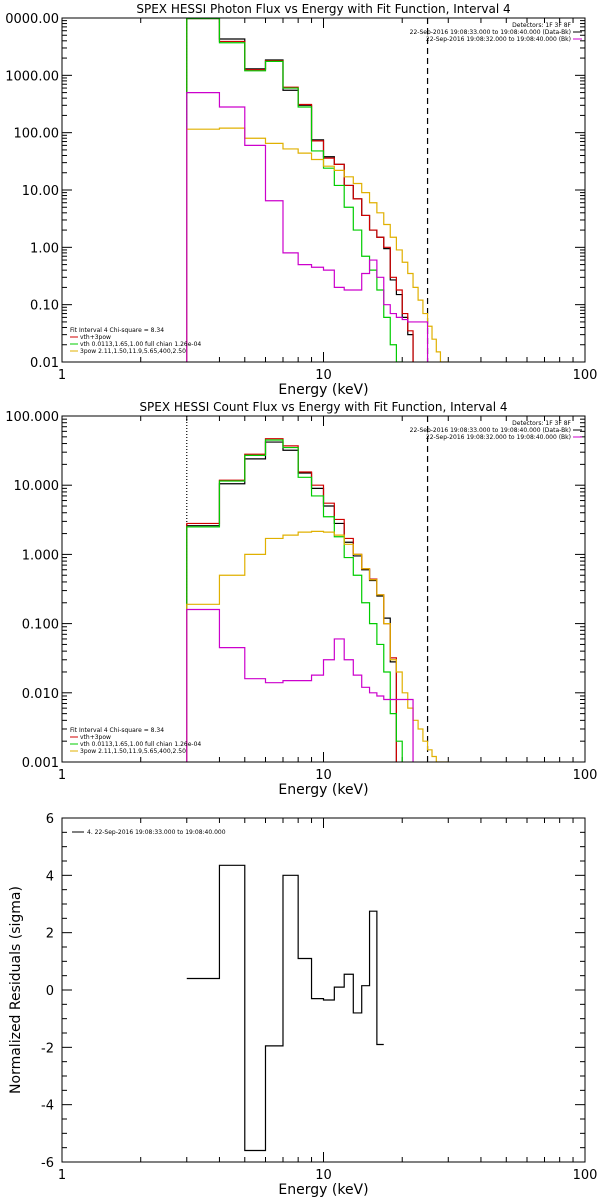  What do you see at coordinates (40, 763) in the screenshot?
I see `y-tick-label: 0.001` at bounding box center [40, 763].